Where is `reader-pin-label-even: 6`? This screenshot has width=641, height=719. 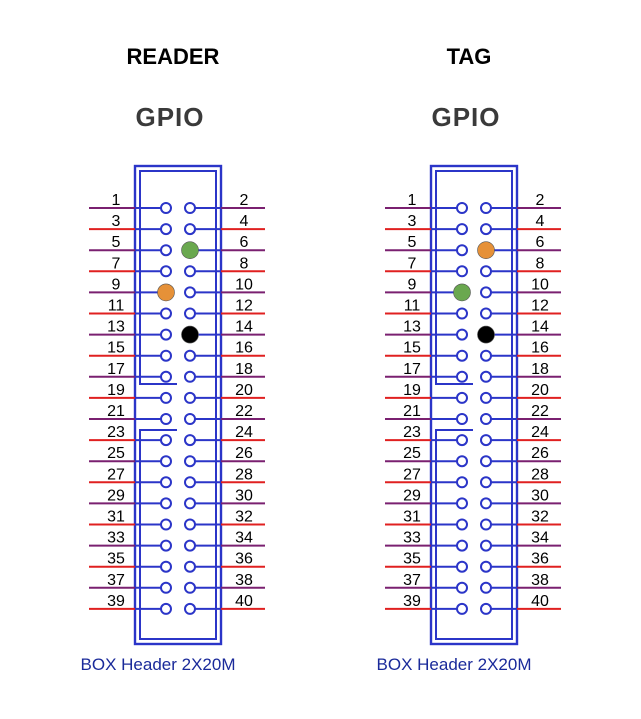 reader-pin-label-even: 6 is located at coordinates (244, 242).